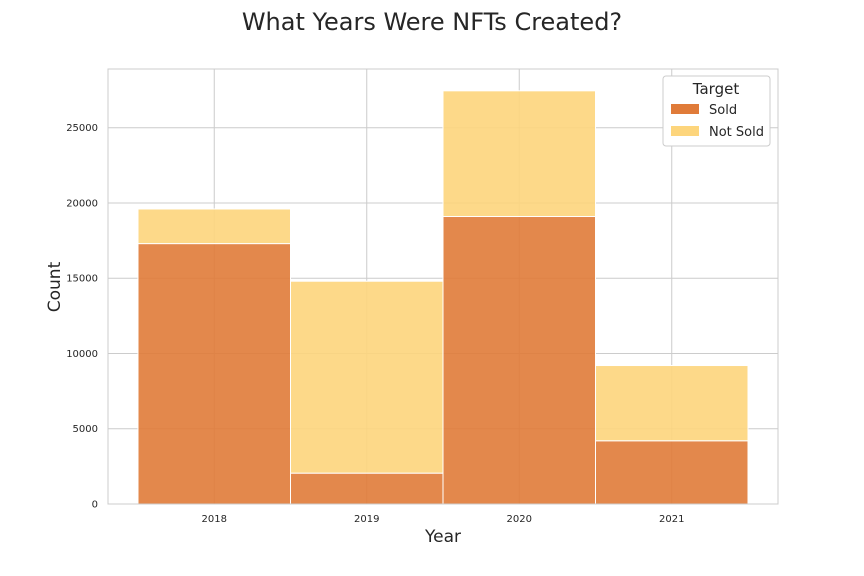  What do you see at coordinates (671, 519) in the screenshot?
I see `x-tick-label: 2021` at bounding box center [671, 519].